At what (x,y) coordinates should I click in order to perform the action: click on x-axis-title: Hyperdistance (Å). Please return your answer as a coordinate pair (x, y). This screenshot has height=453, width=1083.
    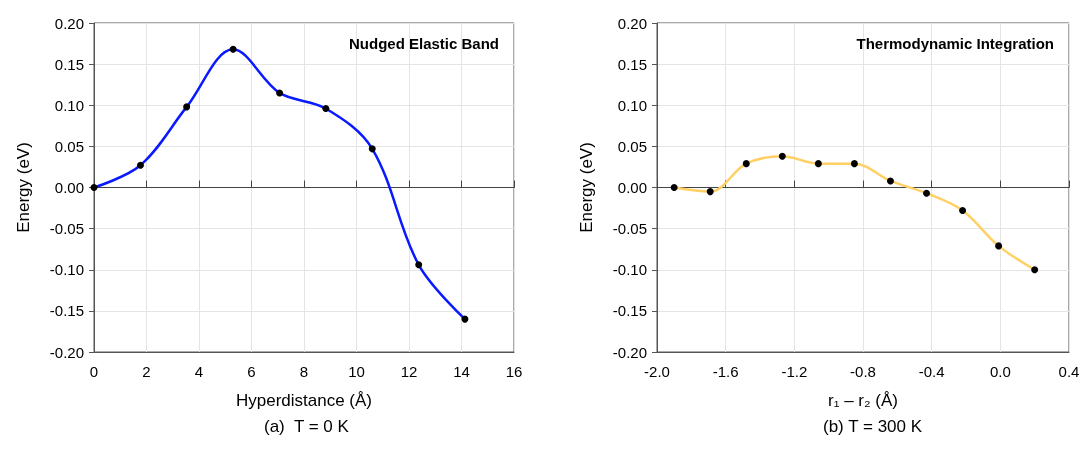
    Looking at the image, I should click on (304, 400).